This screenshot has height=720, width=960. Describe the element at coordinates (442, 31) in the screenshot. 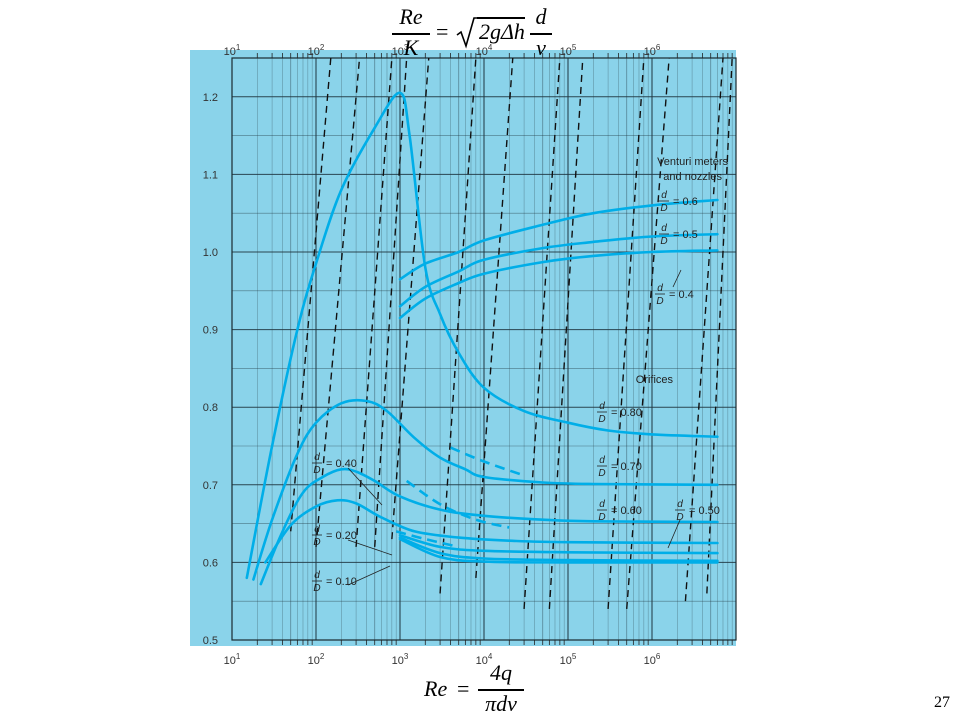

I see `header-equals: =` at that location.